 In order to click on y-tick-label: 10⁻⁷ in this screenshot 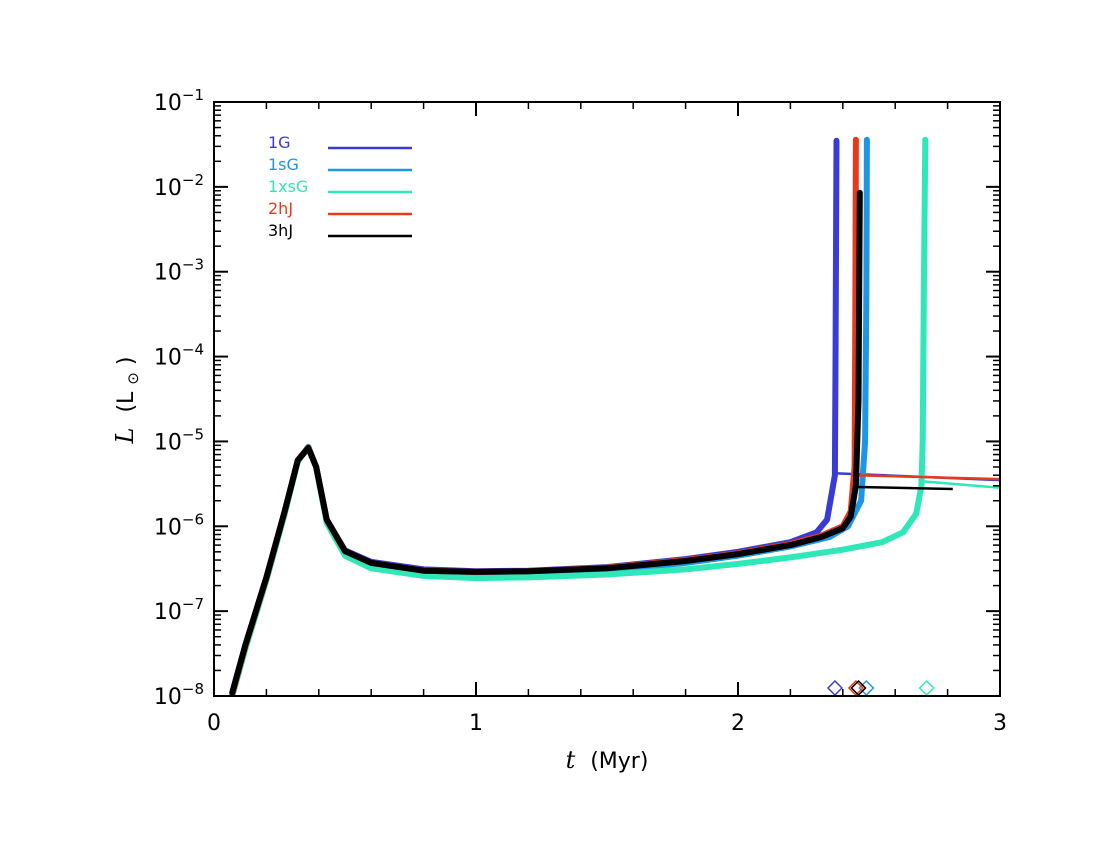, I will do `click(179, 610)`.